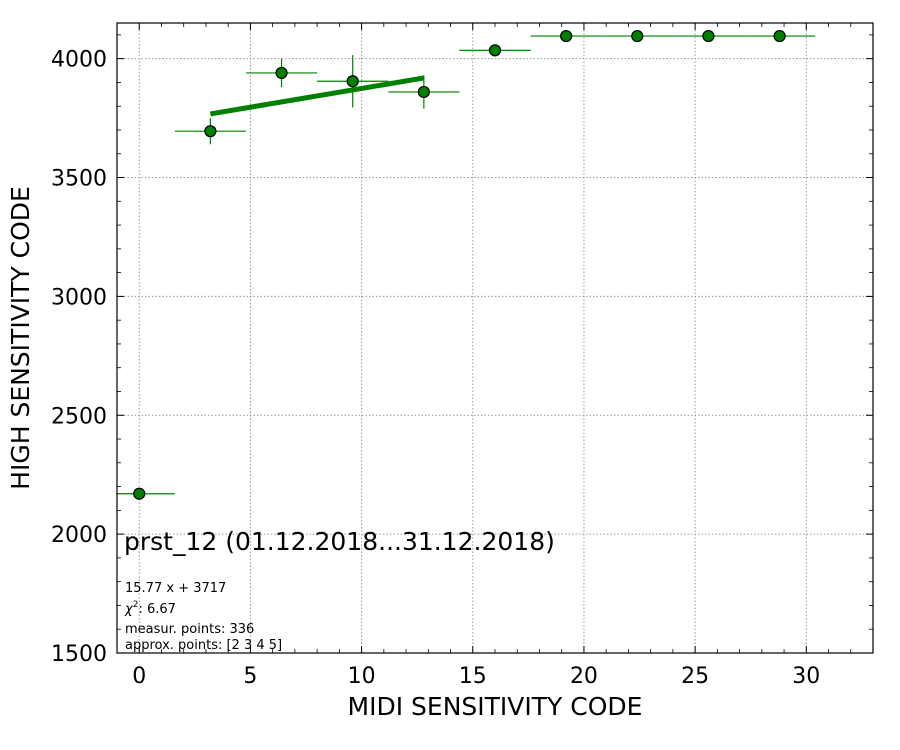  What do you see at coordinates (695, 676) in the screenshot?
I see `x-tick-label: 25` at bounding box center [695, 676].